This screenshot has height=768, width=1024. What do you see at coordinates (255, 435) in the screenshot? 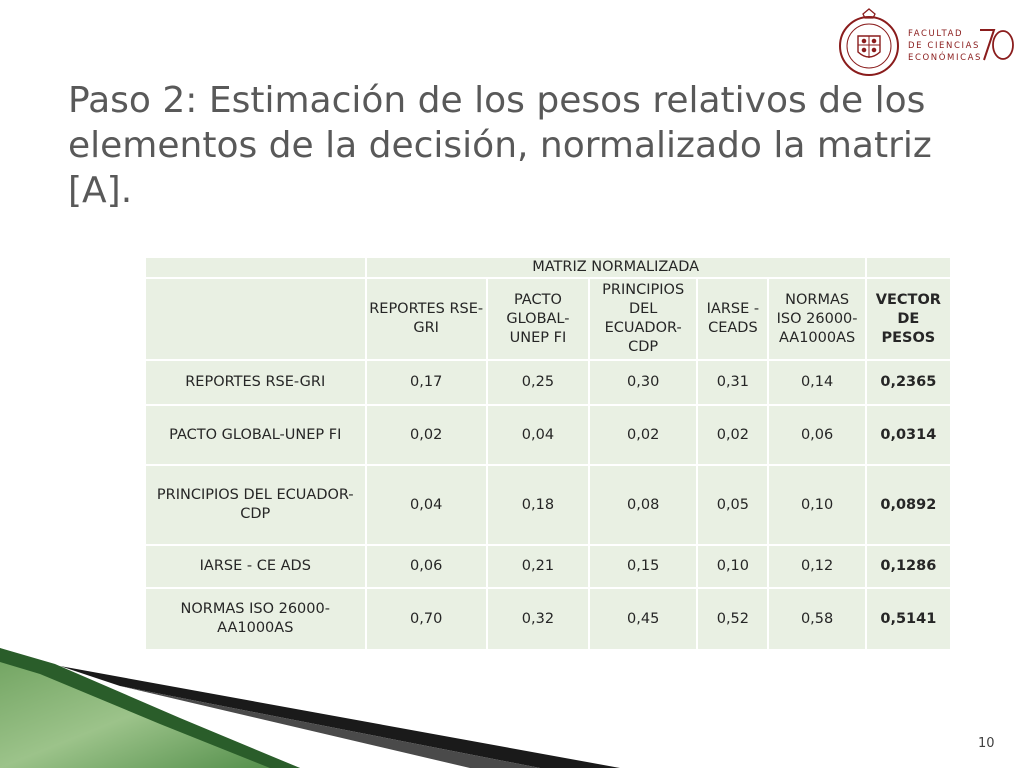
I see `row-label: PACTO GLOBAL-UNEP FI` at bounding box center [255, 435].